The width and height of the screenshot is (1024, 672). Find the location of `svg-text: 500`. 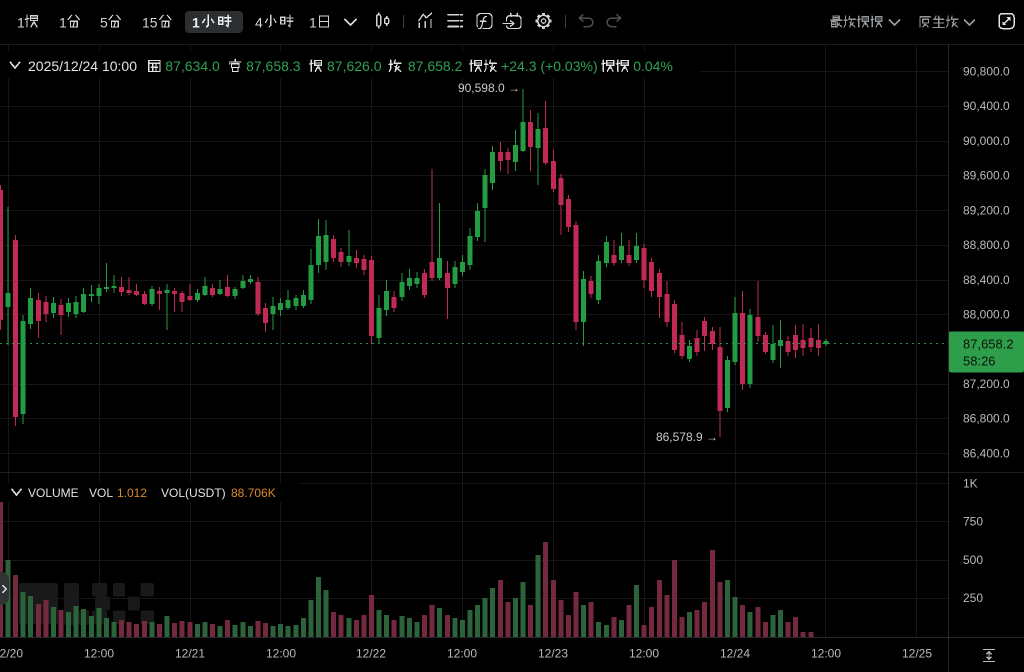

svg-text: 500 is located at coordinates (973, 560).